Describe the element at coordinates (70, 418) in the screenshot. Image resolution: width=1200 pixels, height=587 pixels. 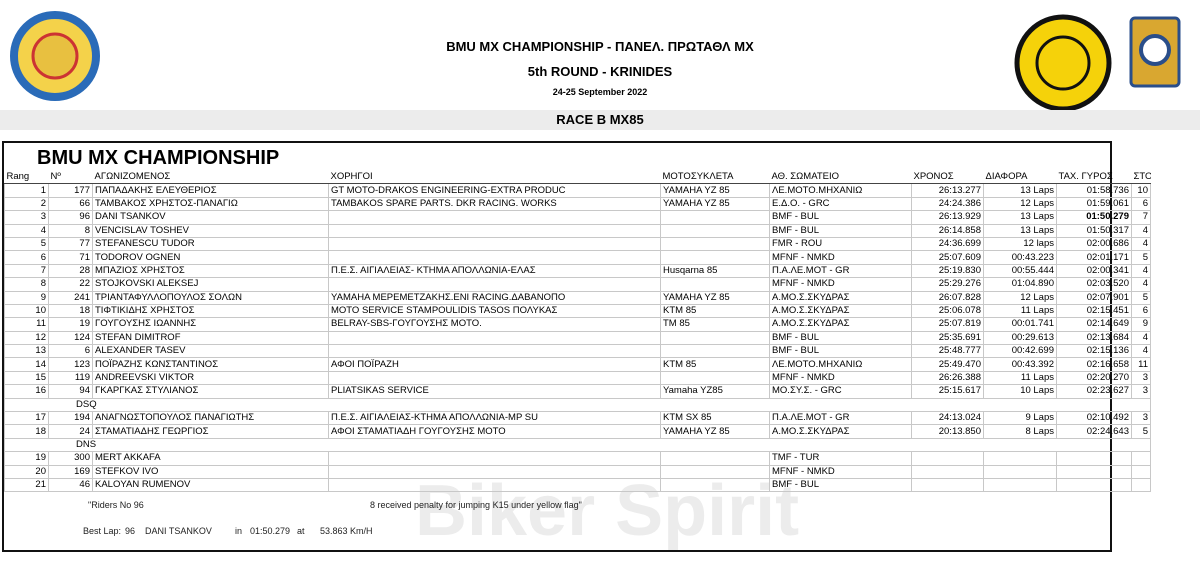
I see `cell-no: 194` at that location.